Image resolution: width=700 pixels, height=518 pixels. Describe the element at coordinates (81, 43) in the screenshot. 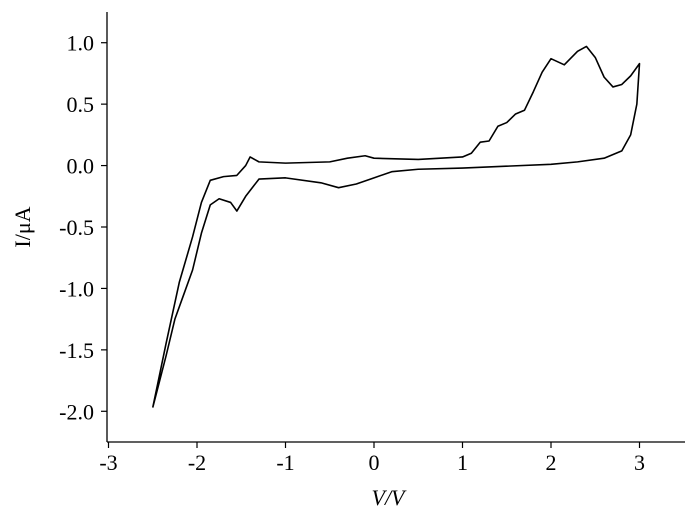

I see `y-tick-label: 1.0` at that location.